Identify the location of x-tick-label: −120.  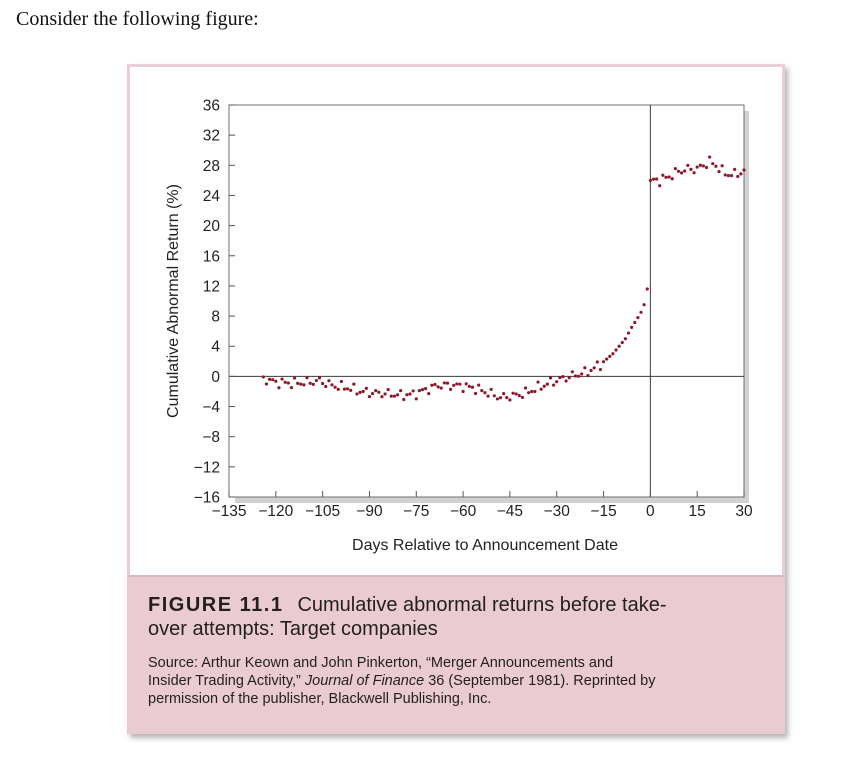
(275, 511).